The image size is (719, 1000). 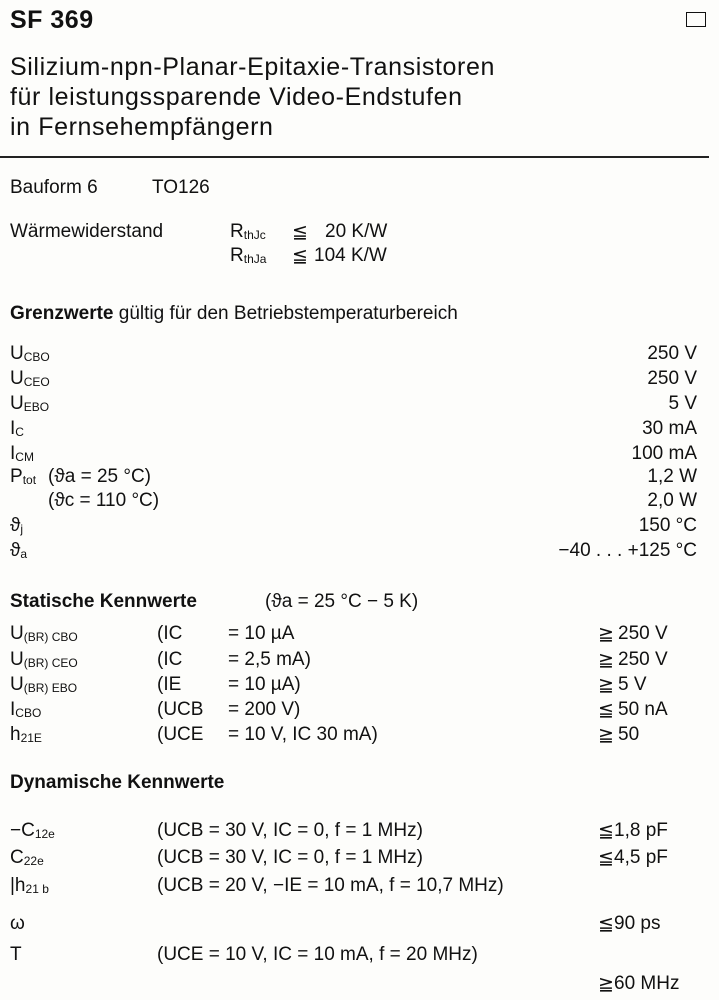 I want to click on eq: = 10 V, IC 30 mA), so click(x=303, y=734).